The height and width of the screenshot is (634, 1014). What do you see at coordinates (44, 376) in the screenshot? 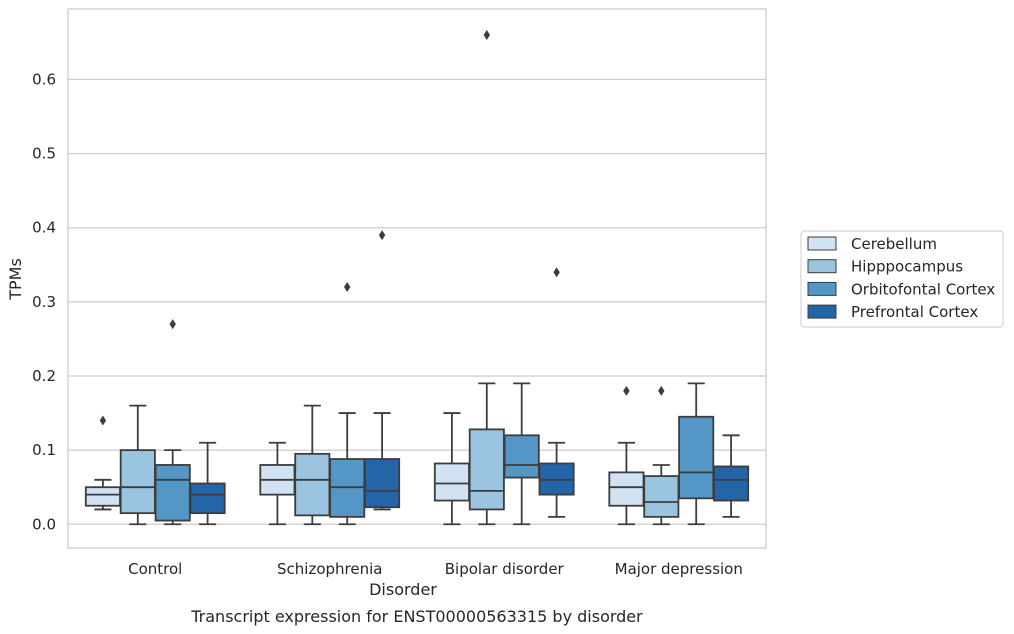
I see `y-tick-label: 0.2` at bounding box center [44, 376].